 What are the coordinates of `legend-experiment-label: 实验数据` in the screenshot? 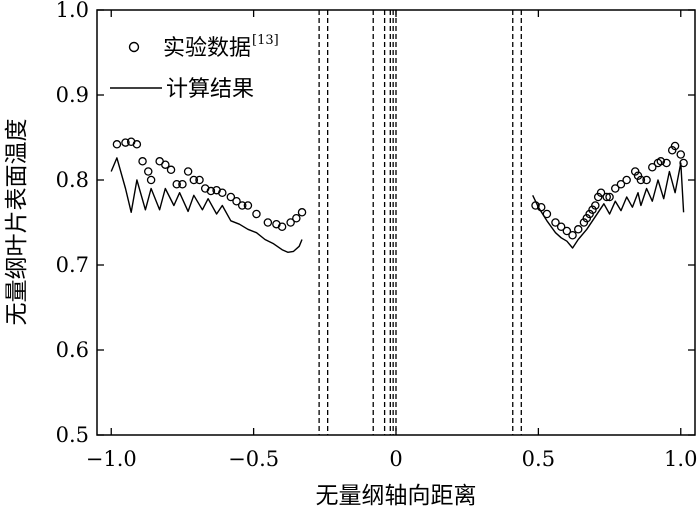 It's located at (207, 48).